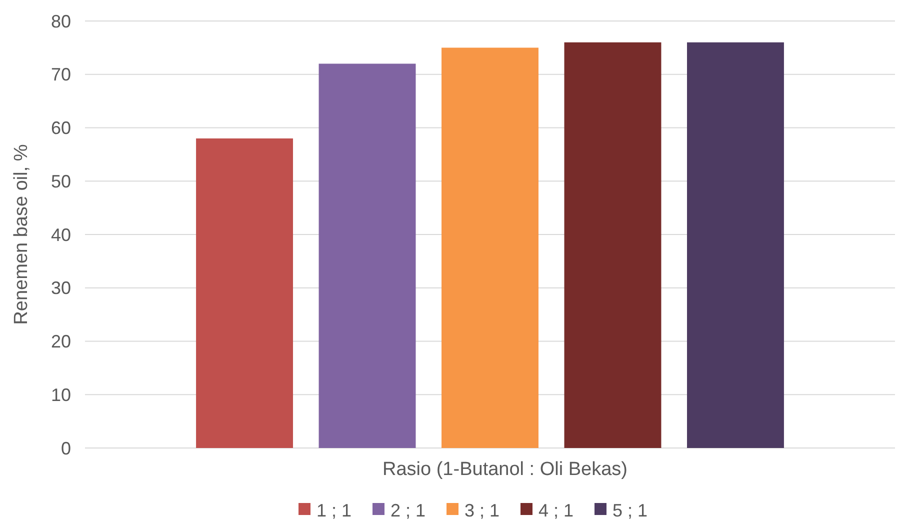 The image size is (907, 521). I want to click on y-tick-label: 80, so click(60, 21).